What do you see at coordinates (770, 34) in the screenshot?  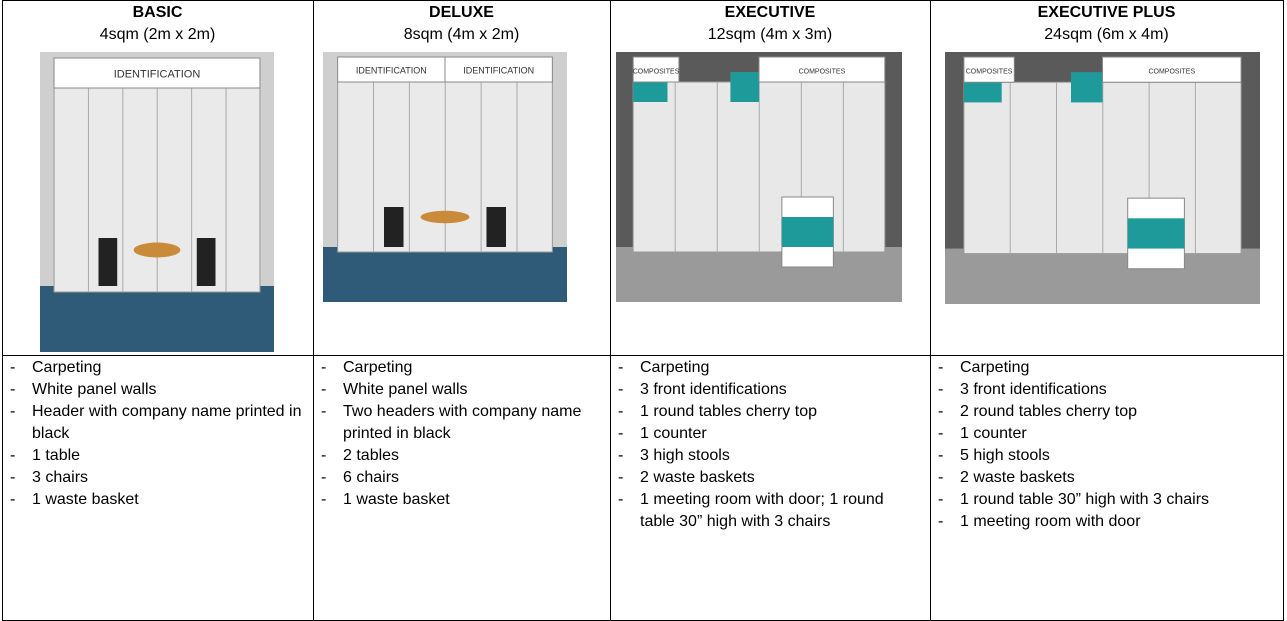 I see `package-size: 12sqm (4m x 3m)` at bounding box center [770, 34].